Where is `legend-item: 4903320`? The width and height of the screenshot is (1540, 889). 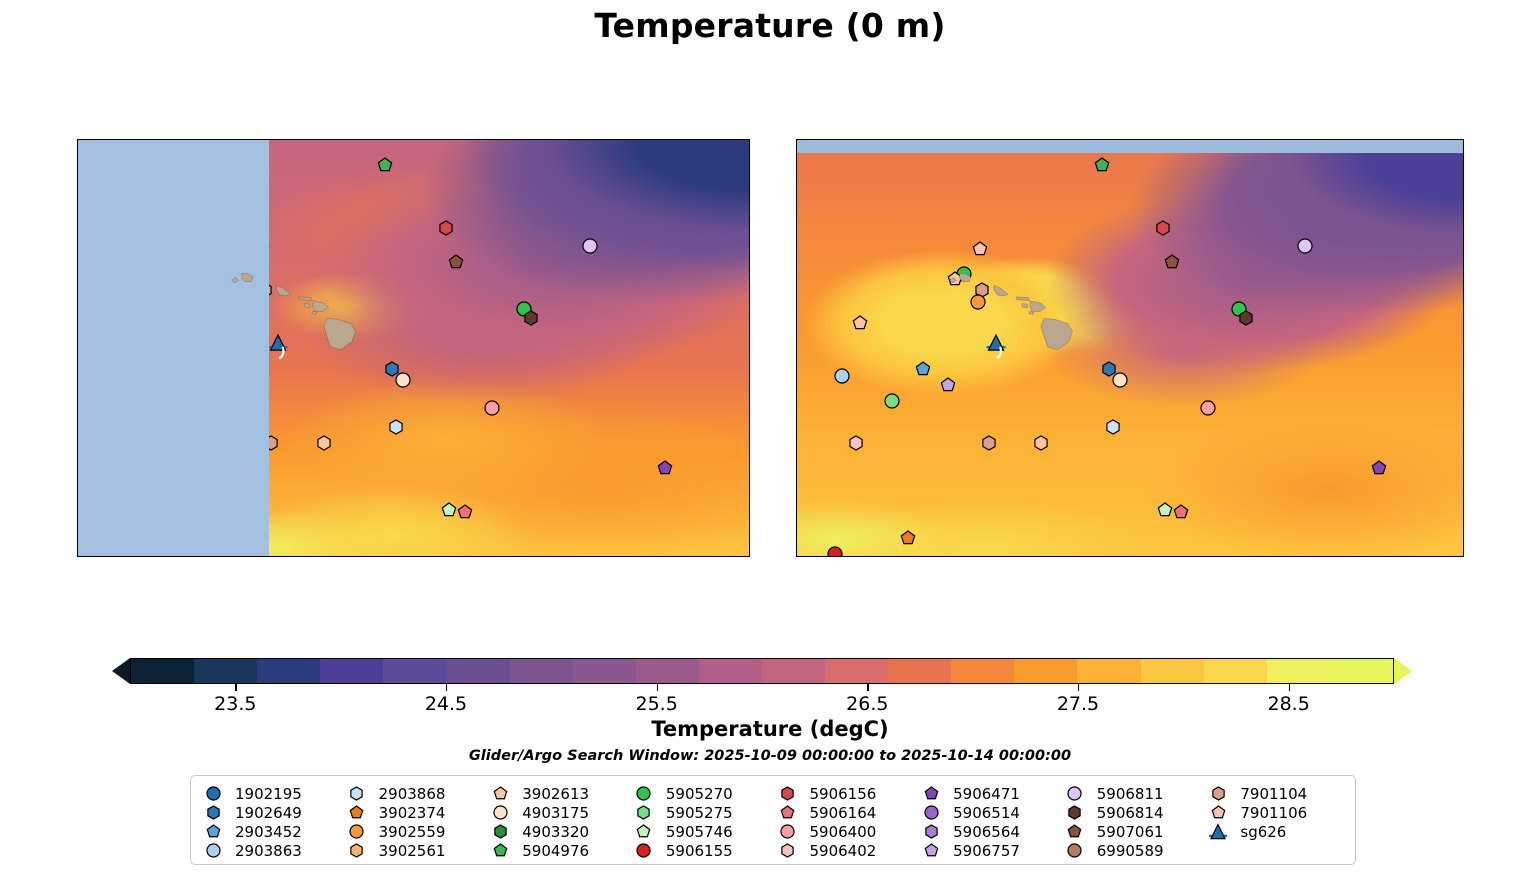
legend-item: 4903320 is located at coordinates (559, 831).